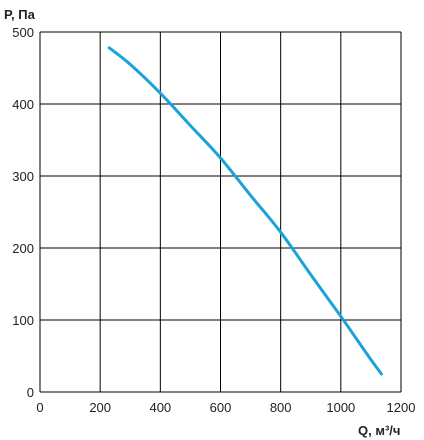 Image resolution: width=424 pixels, height=440 pixels. I want to click on y-tick-label: 400, so click(23, 104).